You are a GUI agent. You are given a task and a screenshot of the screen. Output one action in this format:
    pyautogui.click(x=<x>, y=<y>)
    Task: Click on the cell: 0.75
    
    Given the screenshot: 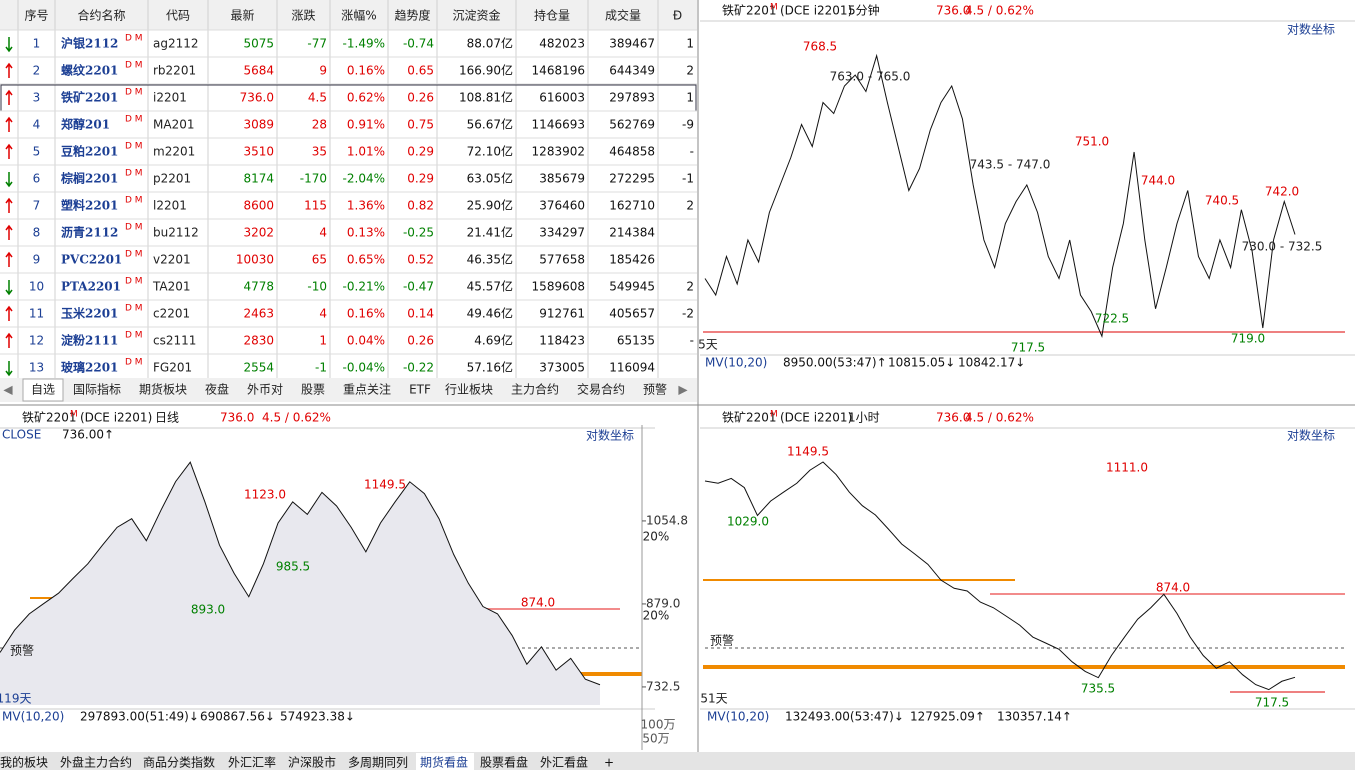 What is the action you would take?
    pyautogui.click(x=420, y=125)
    